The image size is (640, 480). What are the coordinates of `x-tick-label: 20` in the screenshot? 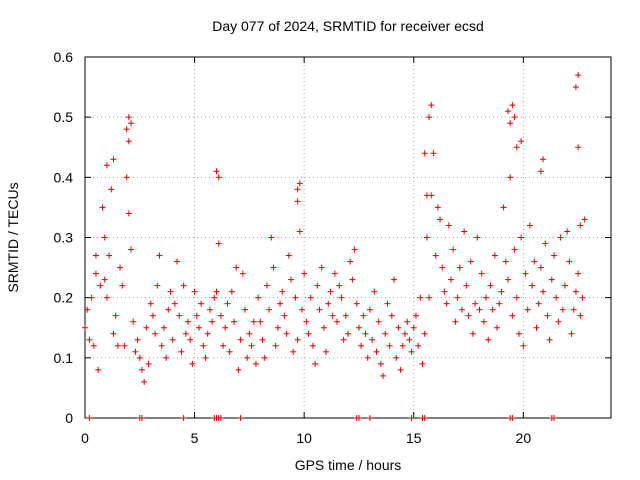 It's located at (524, 438).